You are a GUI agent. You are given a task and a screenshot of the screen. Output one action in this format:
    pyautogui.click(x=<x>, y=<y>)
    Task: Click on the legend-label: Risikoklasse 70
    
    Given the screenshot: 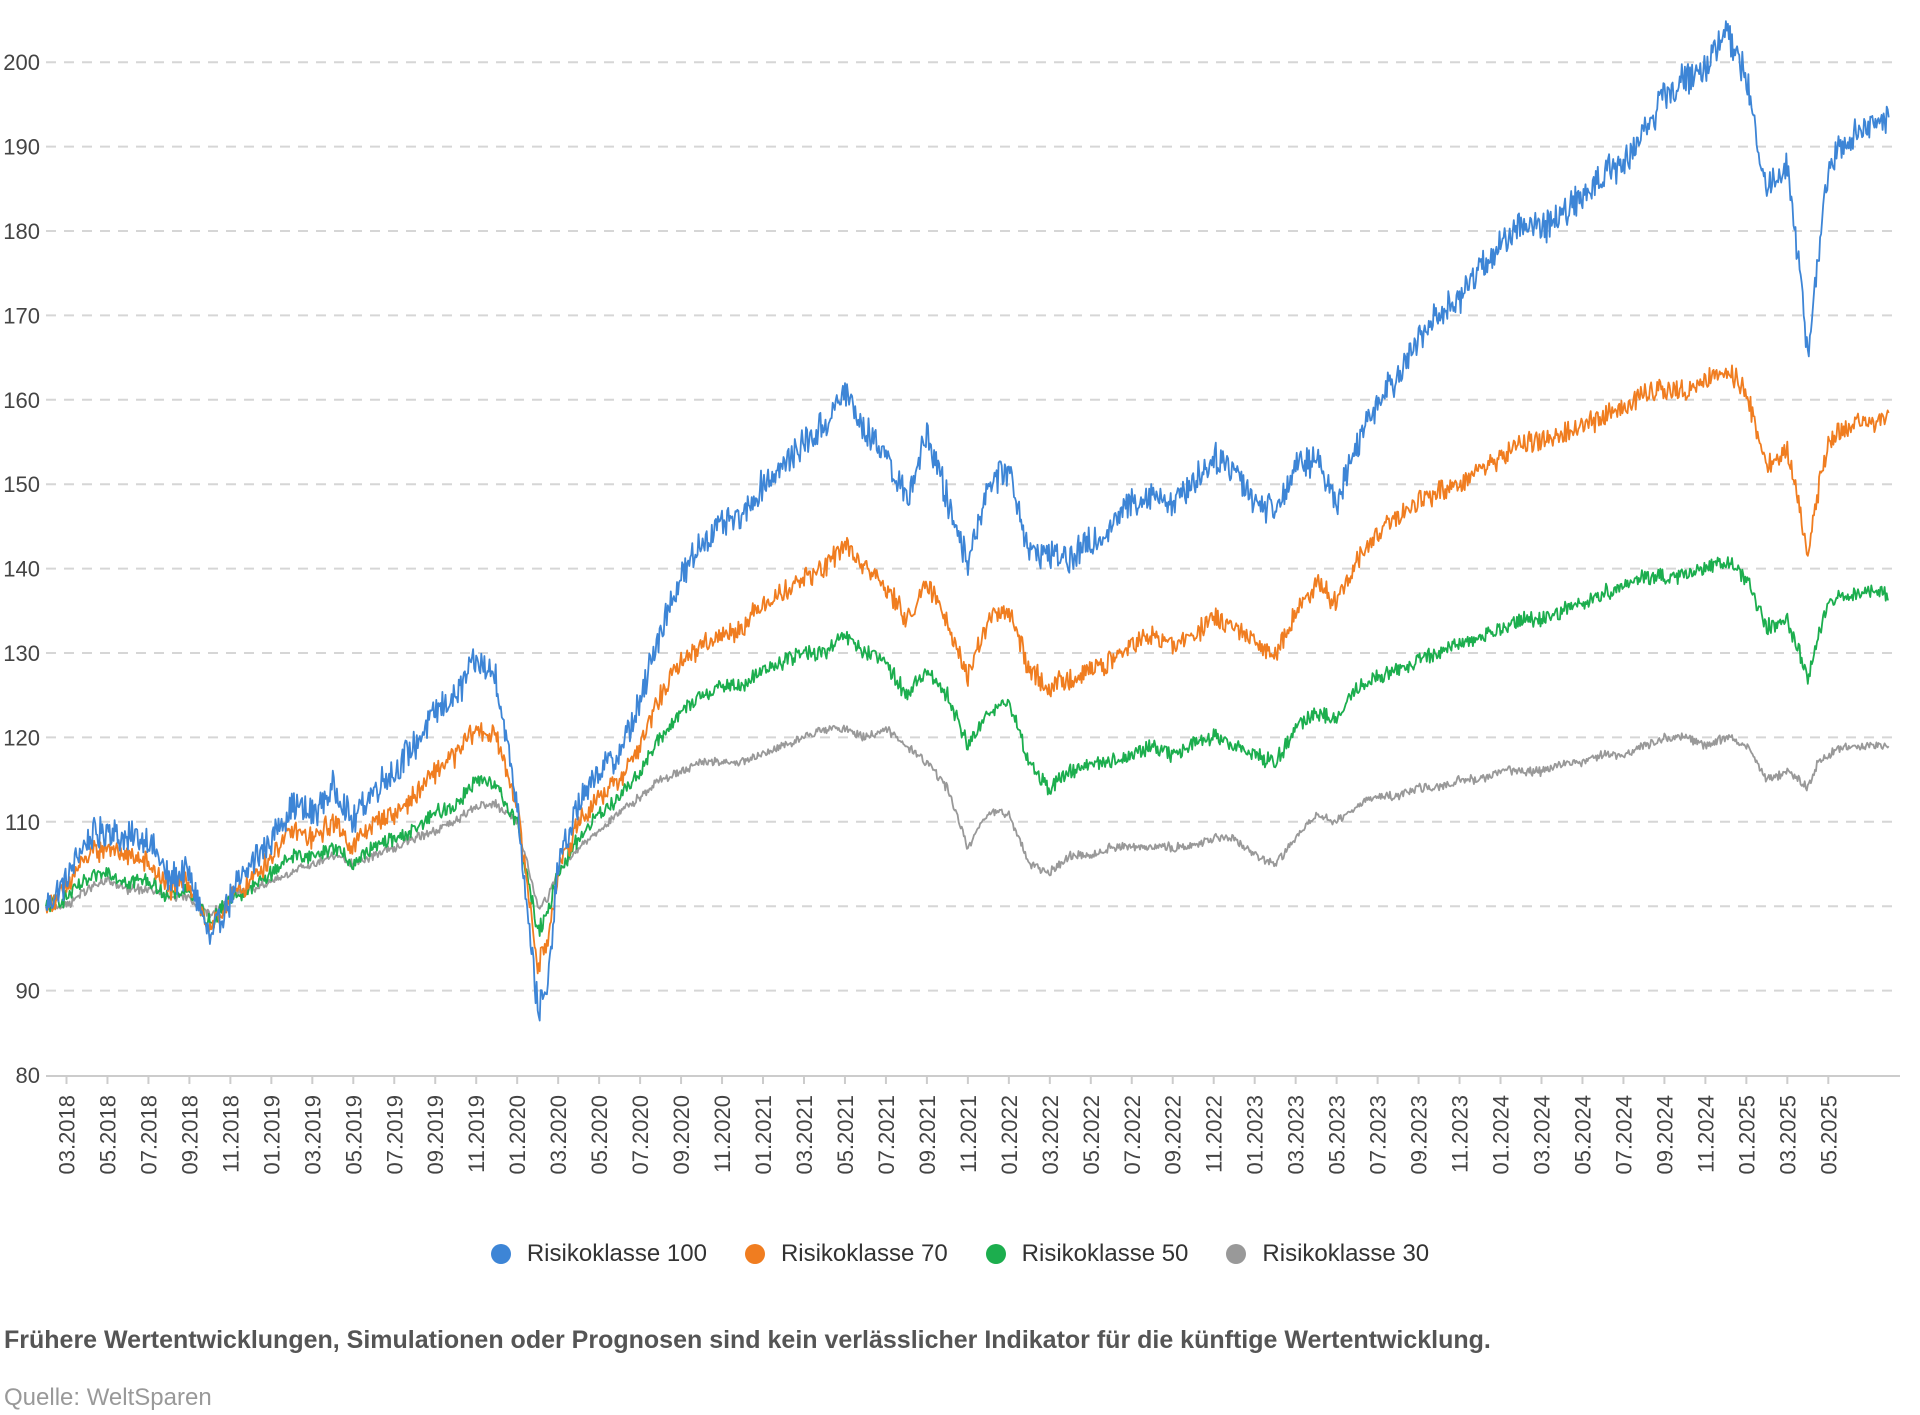 What is the action you would take?
    pyautogui.click(x=864, y=1253)
    